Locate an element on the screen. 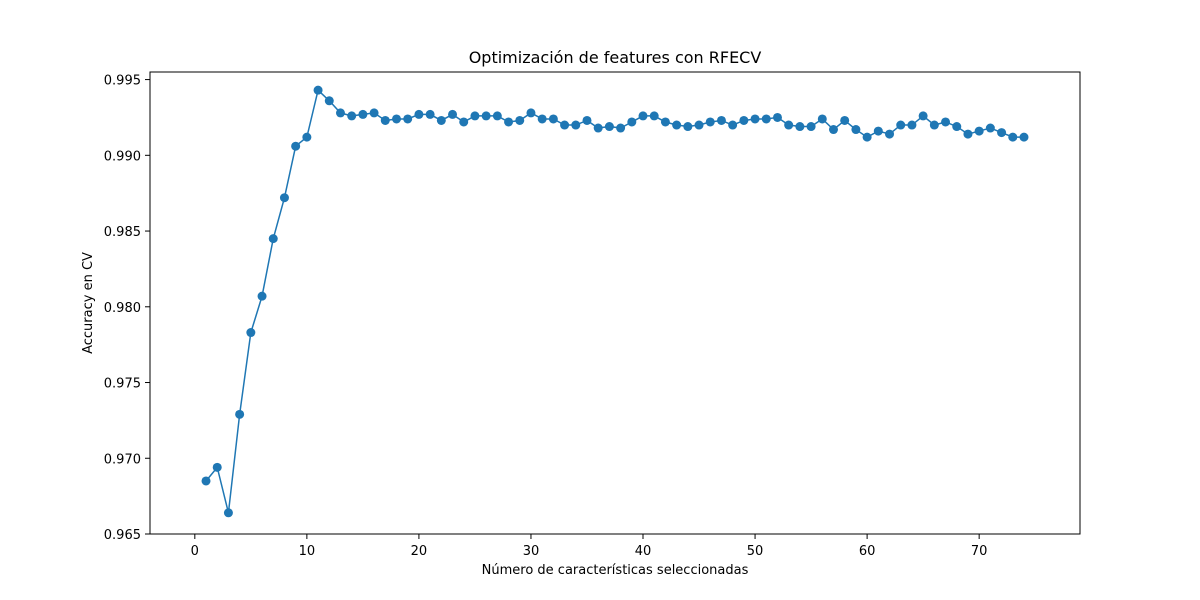 Image resolution: width=1200 pixels, height=600 pixels. x-tick-label: 10 is located at coordinates (307, 551).